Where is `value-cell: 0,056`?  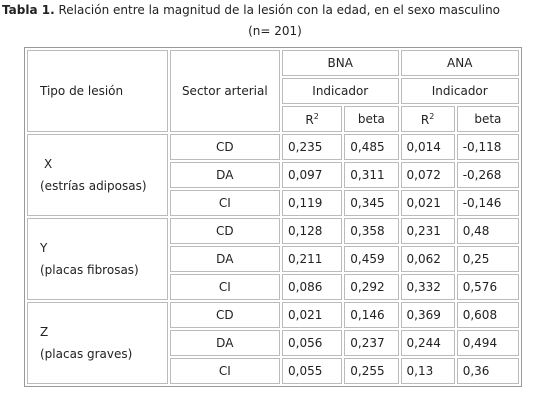 value-cell: 0,056 is located at coordinates (312, 343).